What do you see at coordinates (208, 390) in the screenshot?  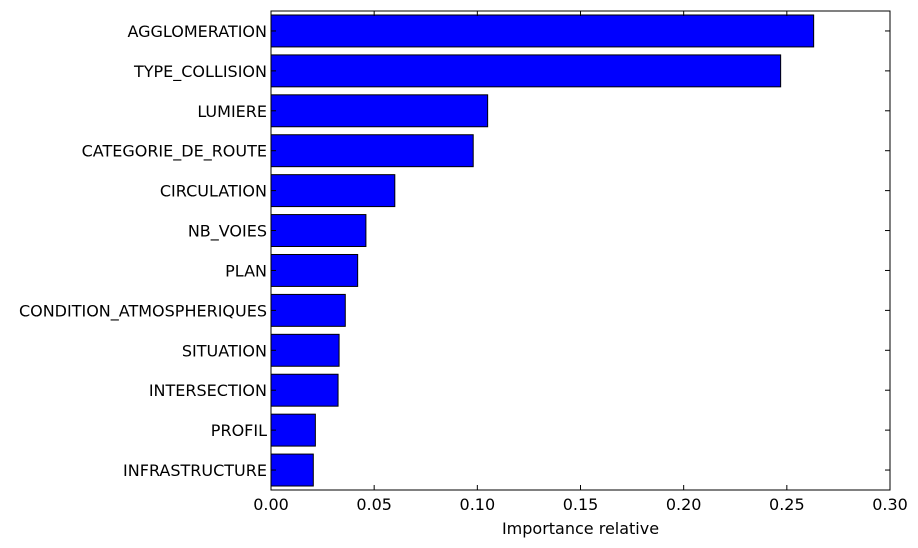 I see `category-label: INTERSECTION` at bounding box center [208, 390].